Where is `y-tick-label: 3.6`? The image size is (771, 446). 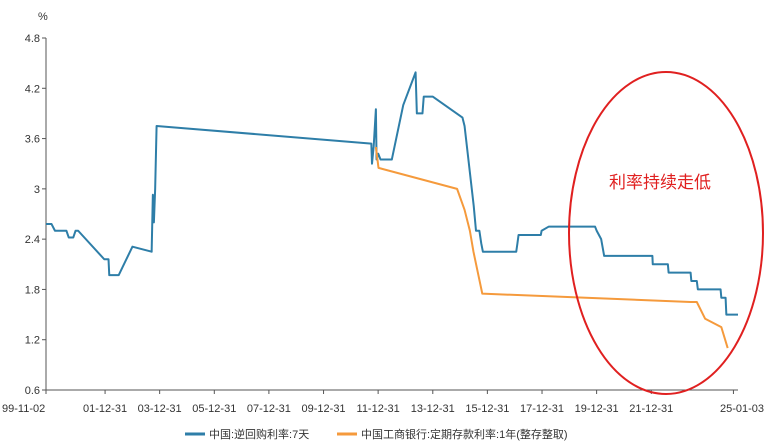
y-tick-label: 3.6 is located at coordinates (32, 140).